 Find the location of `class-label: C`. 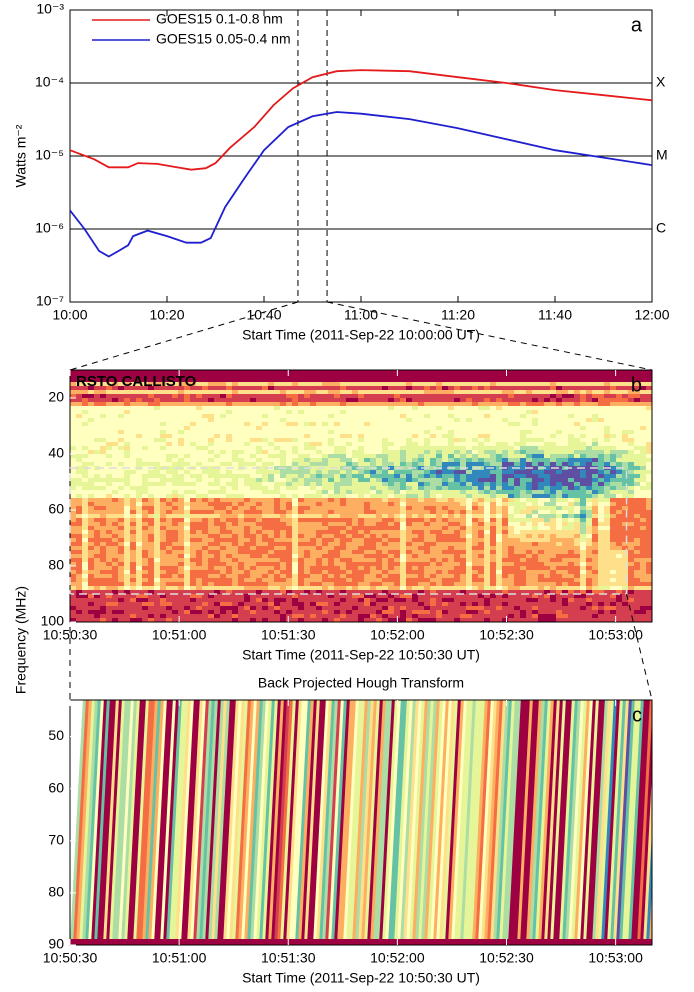

class-label: C is located at coordinates (661, 228).